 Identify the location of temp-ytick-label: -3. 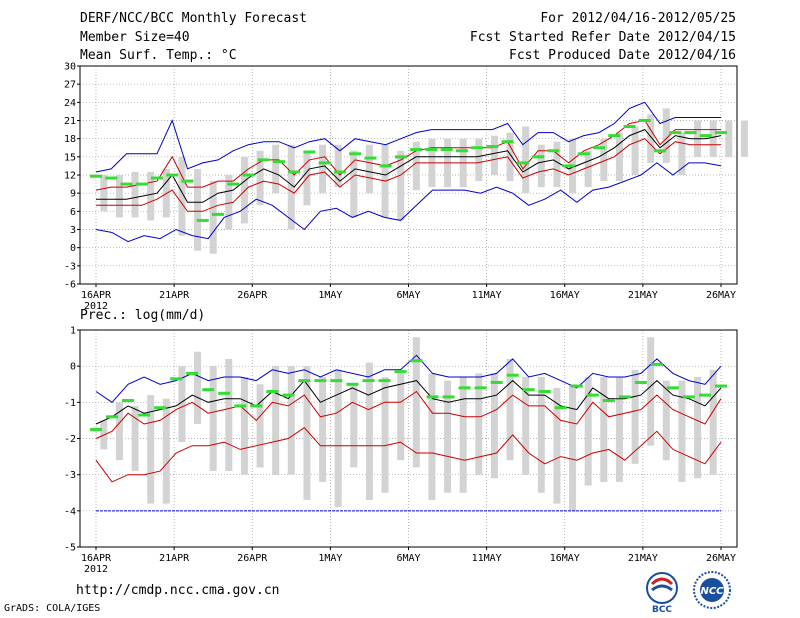
(70, 266).